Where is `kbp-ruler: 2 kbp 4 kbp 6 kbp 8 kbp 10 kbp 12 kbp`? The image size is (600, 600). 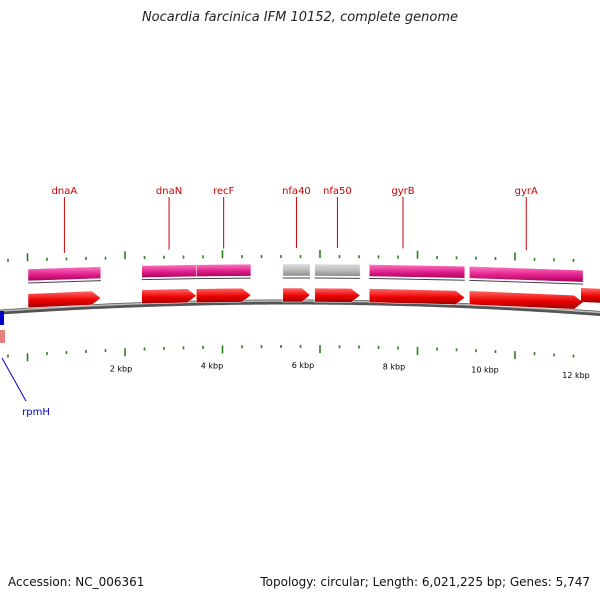
kbp-ruler: 2 kbp 4 kbp 6 kbp 8 kbp 10 kbp 12 kbp is located at coordinates (350, 370).